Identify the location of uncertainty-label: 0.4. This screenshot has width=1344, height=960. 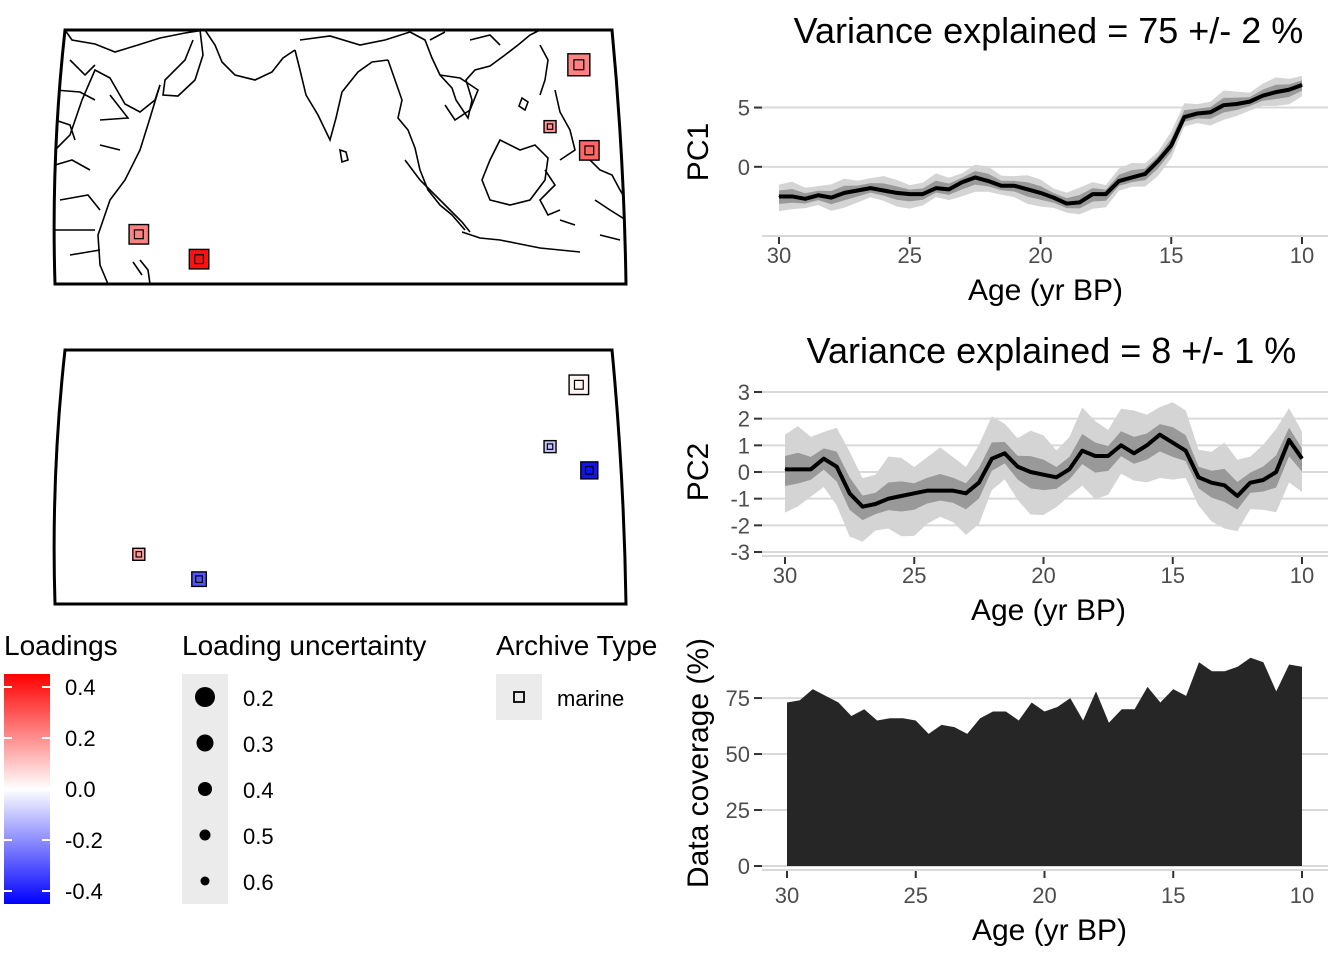
(258, 790).